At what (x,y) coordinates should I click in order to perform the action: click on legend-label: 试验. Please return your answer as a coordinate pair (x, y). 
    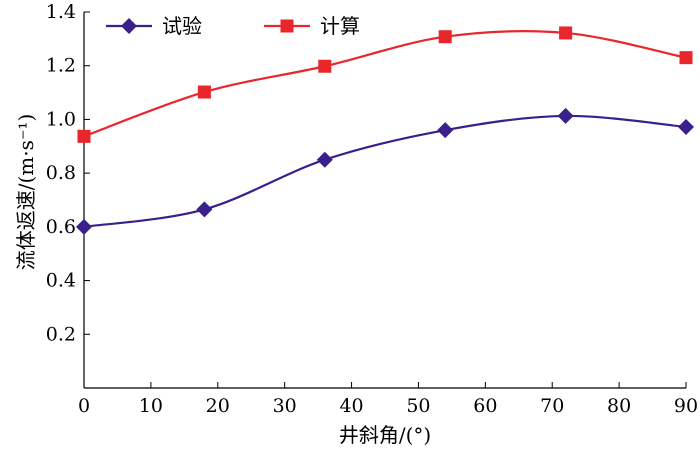
    Looking at the image, I should click on (182, 26).